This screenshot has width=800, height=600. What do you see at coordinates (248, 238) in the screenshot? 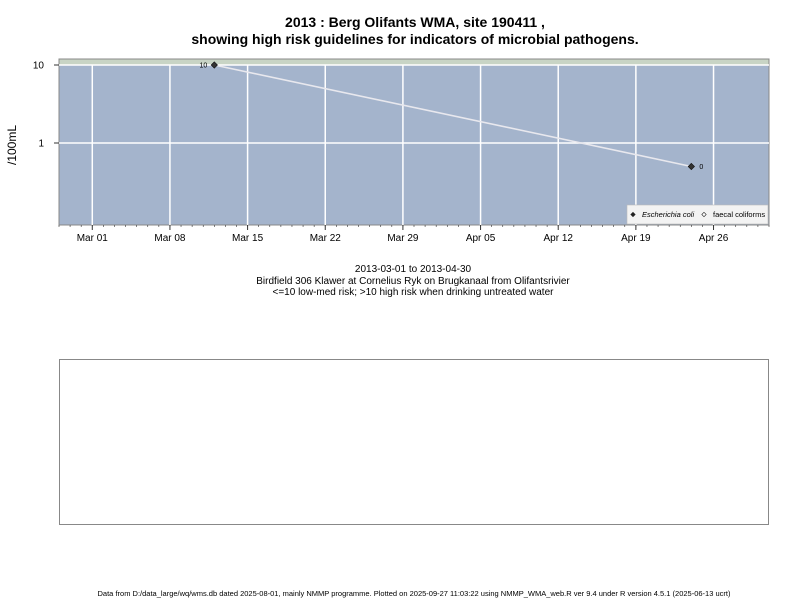
I see `x-tick-label: Mar 15` at bounding box center [248, 238].